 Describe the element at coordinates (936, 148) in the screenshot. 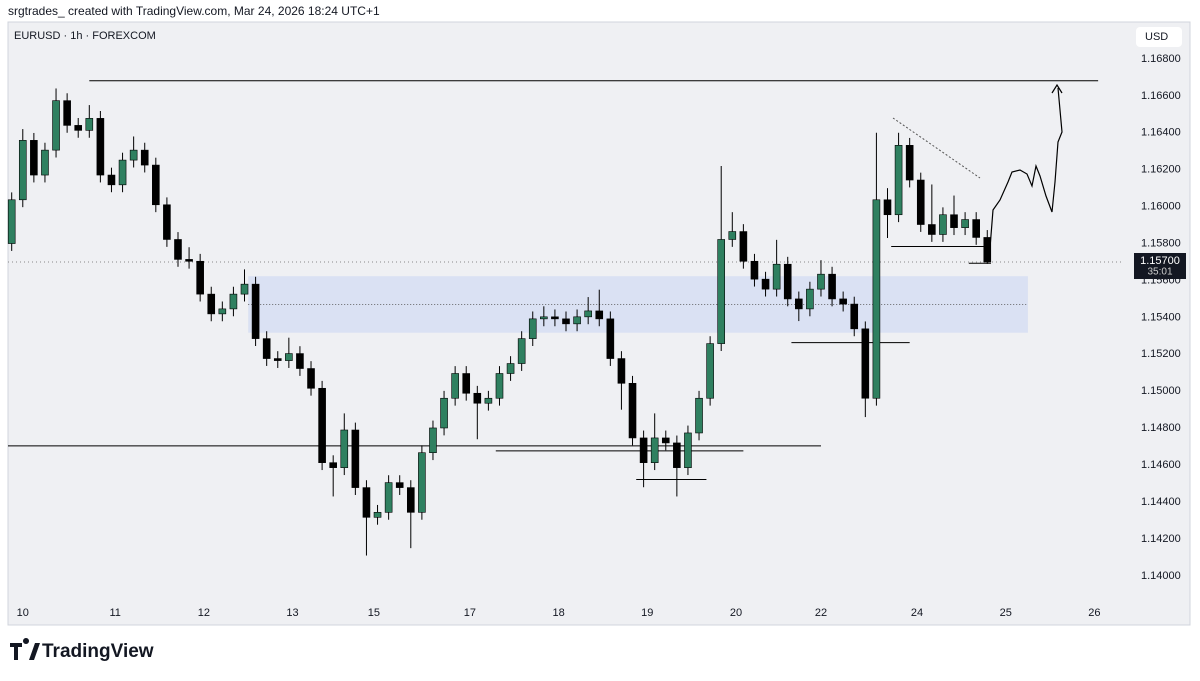

I see `trend-line` at that location.